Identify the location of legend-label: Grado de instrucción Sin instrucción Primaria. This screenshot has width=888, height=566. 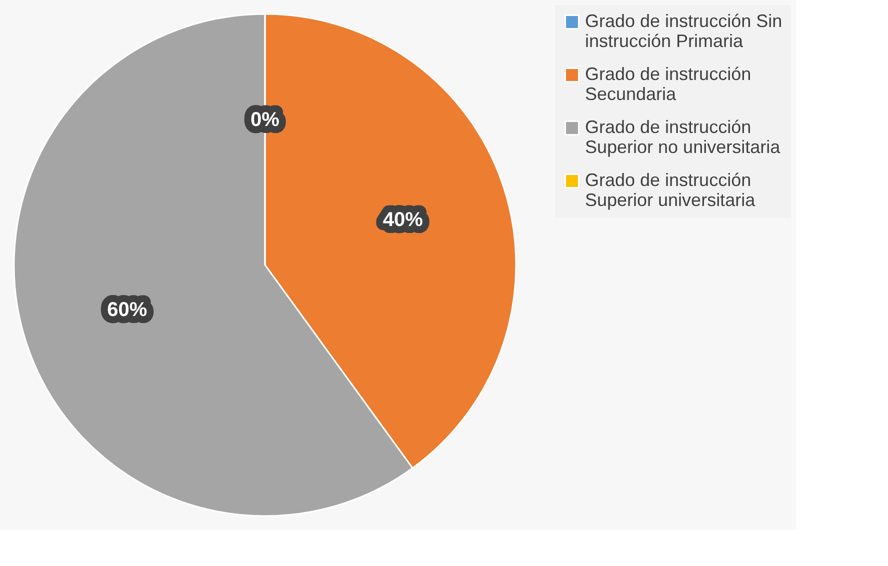
(683, 31).